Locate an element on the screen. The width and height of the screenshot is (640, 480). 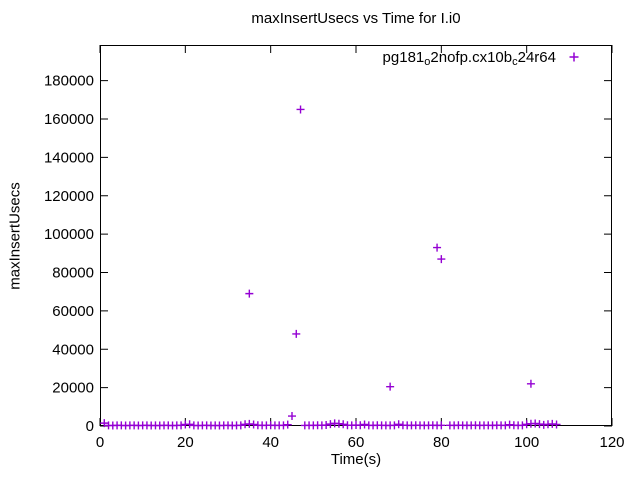
y-tick-label: 0 is located at coordinates (90, 426).